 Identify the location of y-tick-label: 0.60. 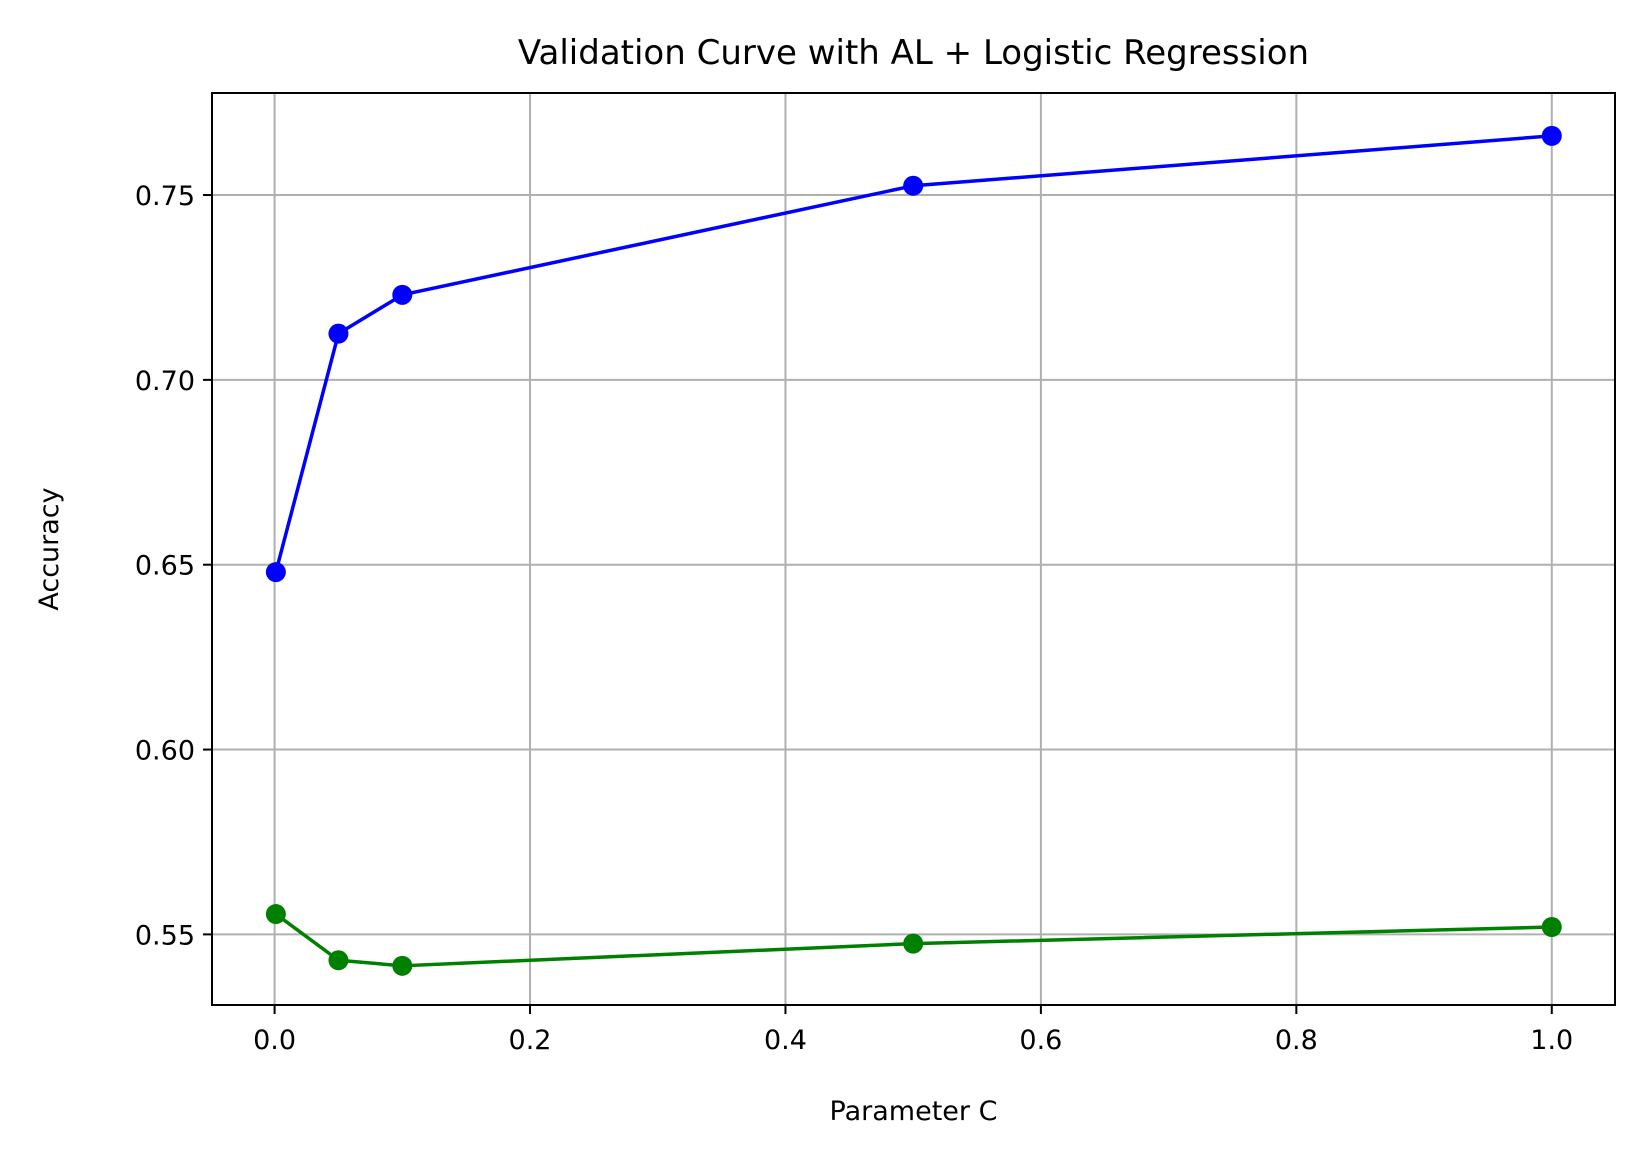
(165, 751).